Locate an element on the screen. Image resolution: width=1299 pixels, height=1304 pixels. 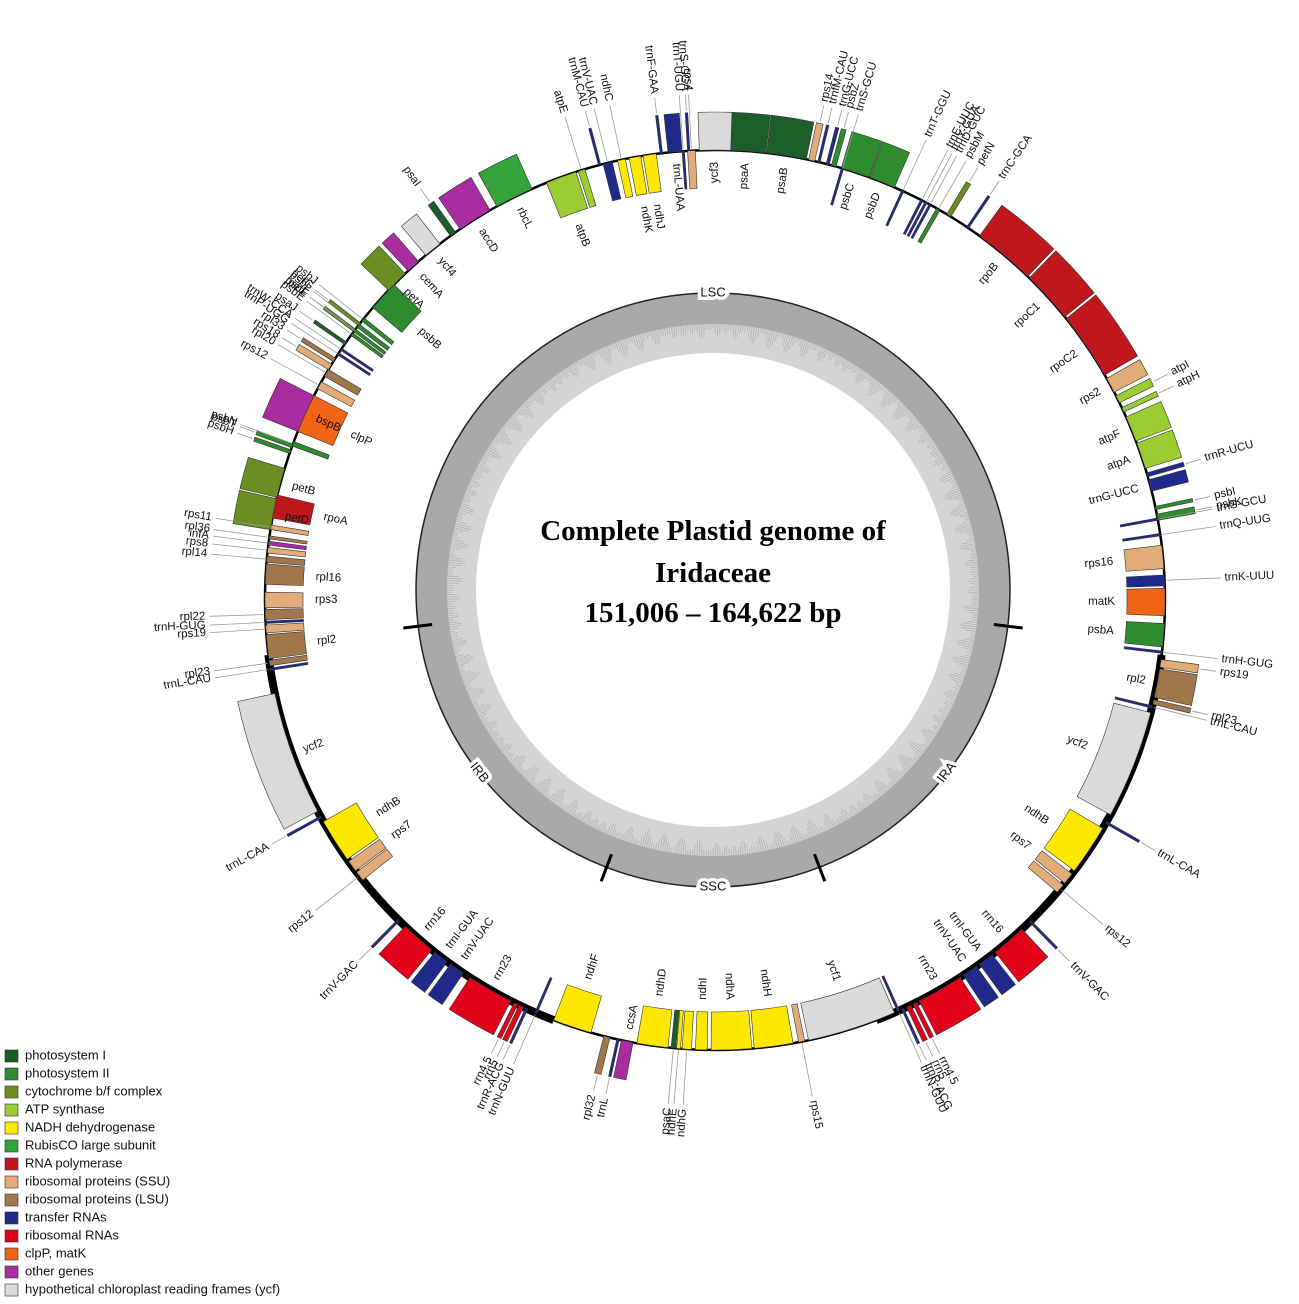
gene-label: trnS-GGA is located at coordinates (683, 65).